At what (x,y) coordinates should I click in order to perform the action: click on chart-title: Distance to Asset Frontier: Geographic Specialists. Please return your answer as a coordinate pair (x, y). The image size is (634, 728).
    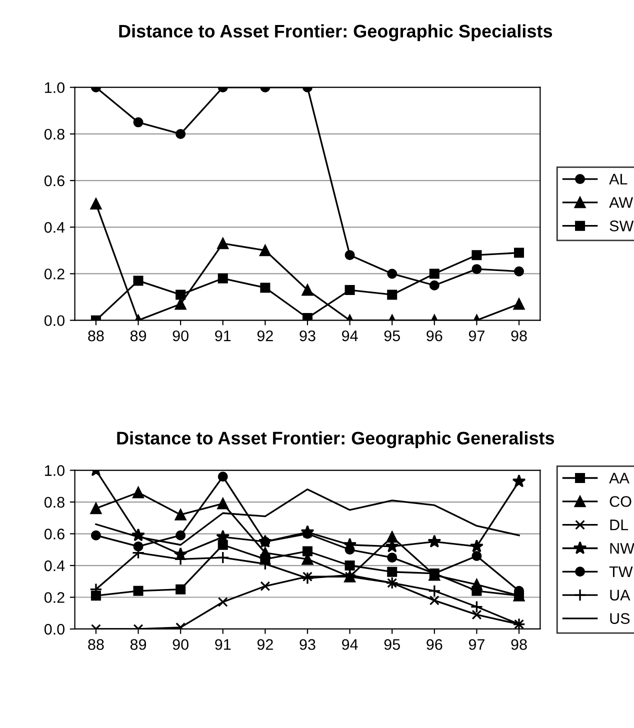
    Looking at the image, I should click on (335, 33).